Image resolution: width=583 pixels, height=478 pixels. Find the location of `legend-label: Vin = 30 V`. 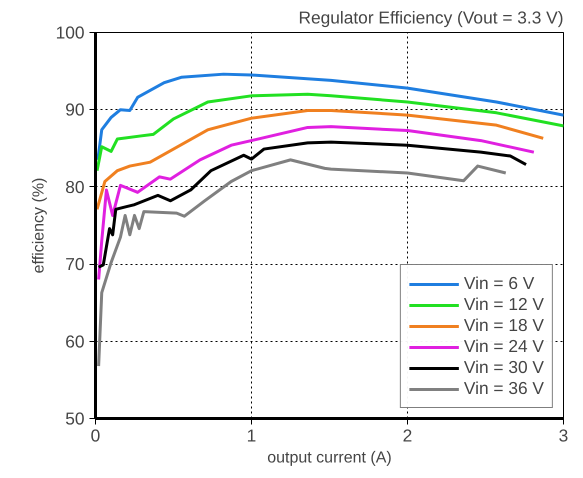

legend-label: Vin = 30 V is located at coordinates (504, 367).